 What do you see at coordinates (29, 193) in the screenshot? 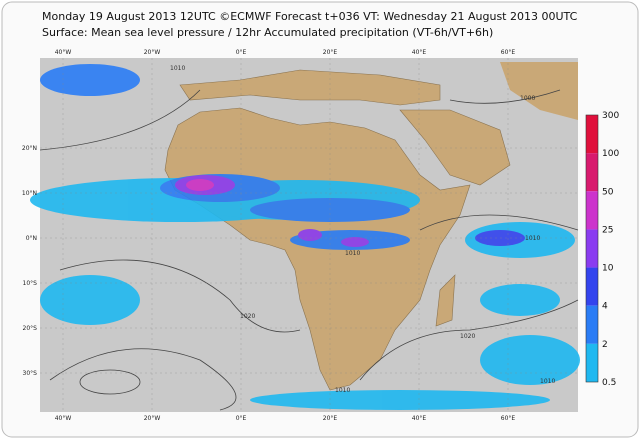
I see `lat-label: 10°N` at bounding box center [29, 193].